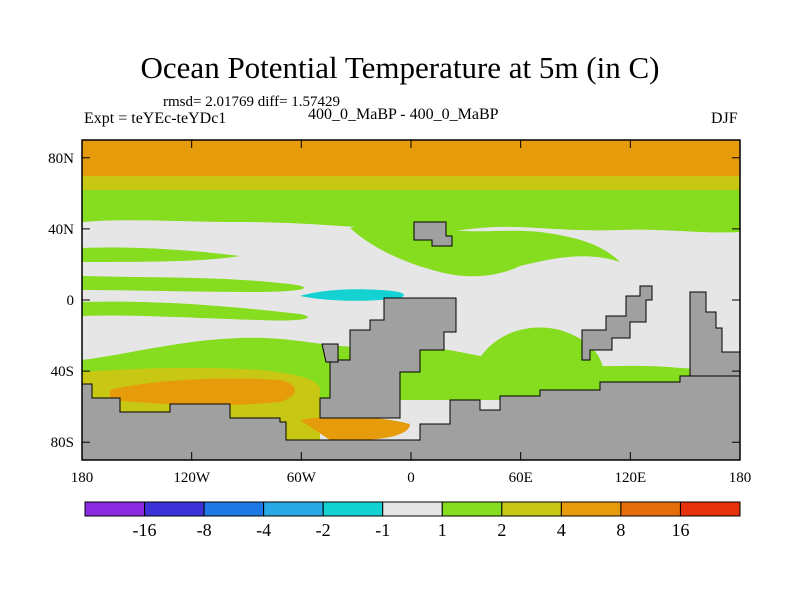 The width and height of the screenshot is (800, 600). What do you see at coordinates (382, 530) in the screenshot?
I see `colorbar-label: -1` at bounding box center [382, 530].